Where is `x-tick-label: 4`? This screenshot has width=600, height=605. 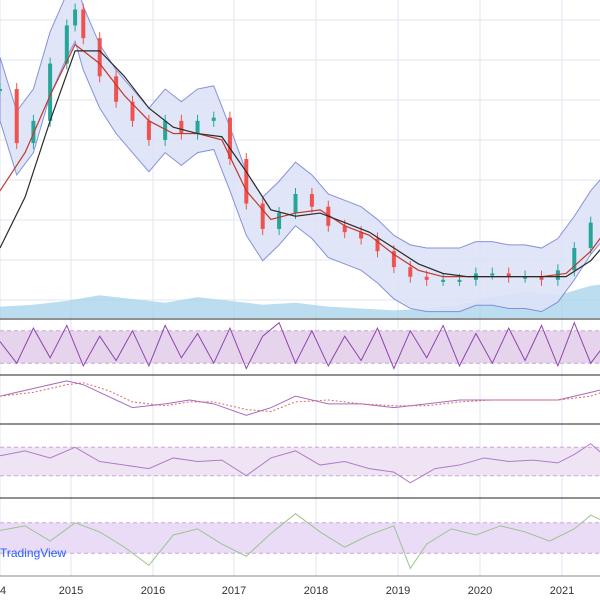 x-tick-label: 4 is located at coordinates (3, 591).